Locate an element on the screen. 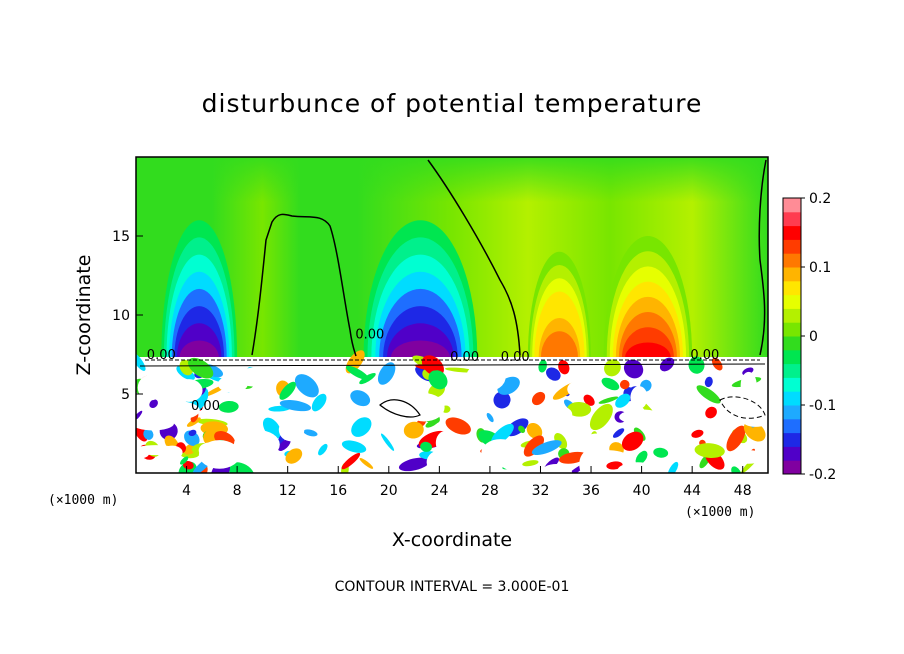 The width and height of the screenshot is (904, 654). colorbar-tick-label: 0.2 is located at coordinates (820, 199).